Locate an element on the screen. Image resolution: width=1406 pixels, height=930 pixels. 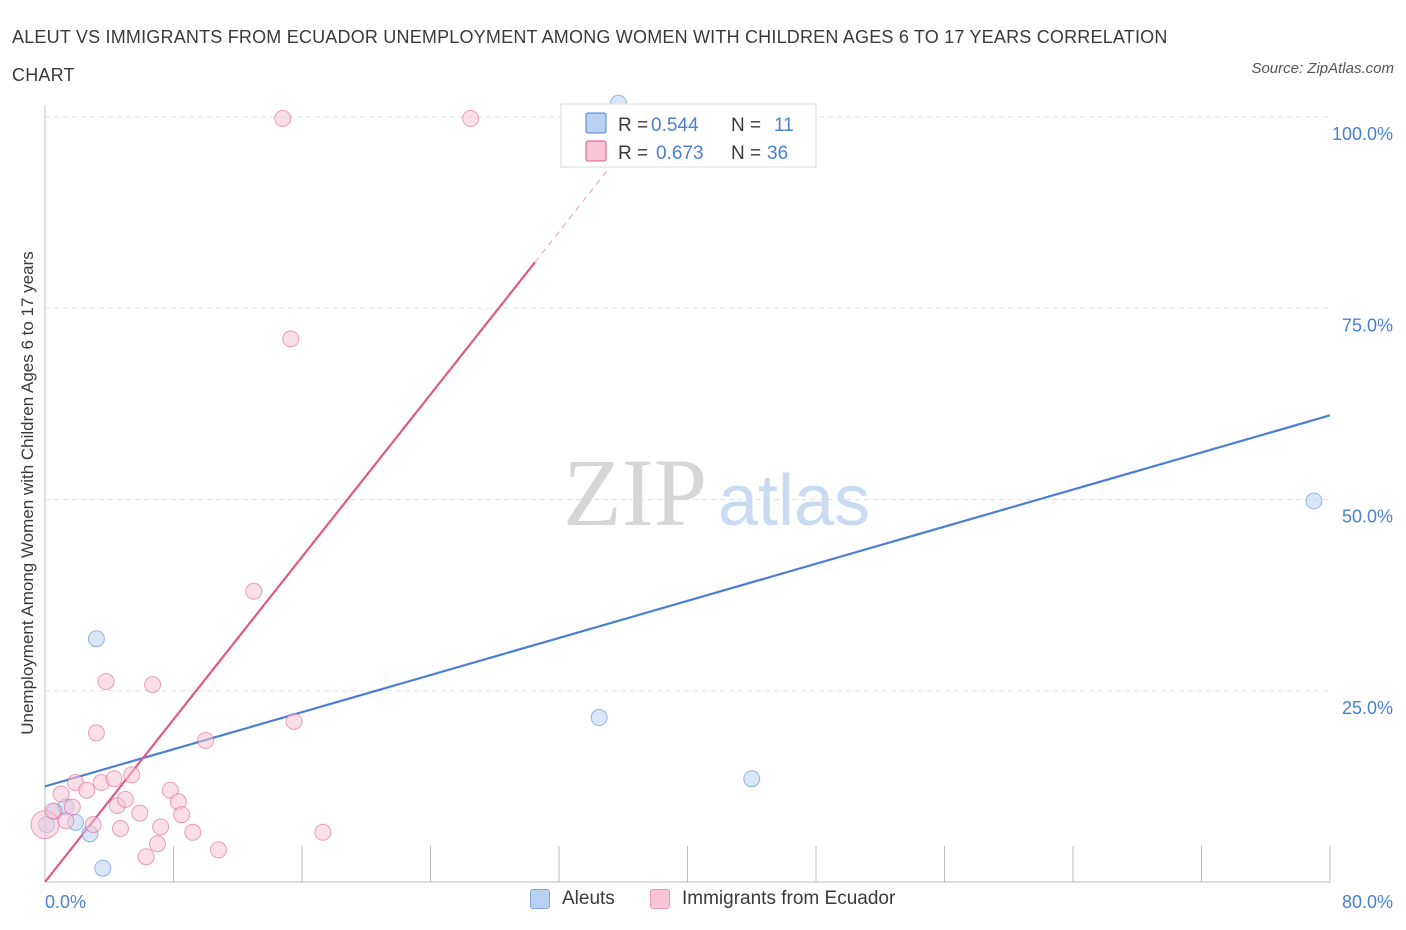
bottom-legend-swatch-aleuts is located at coordinates (540, 899).